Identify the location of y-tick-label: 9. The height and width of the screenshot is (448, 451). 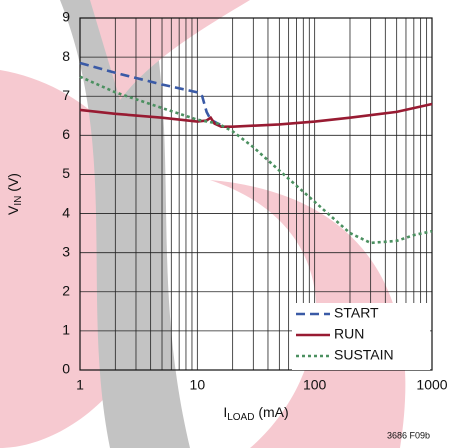
(66, 17).